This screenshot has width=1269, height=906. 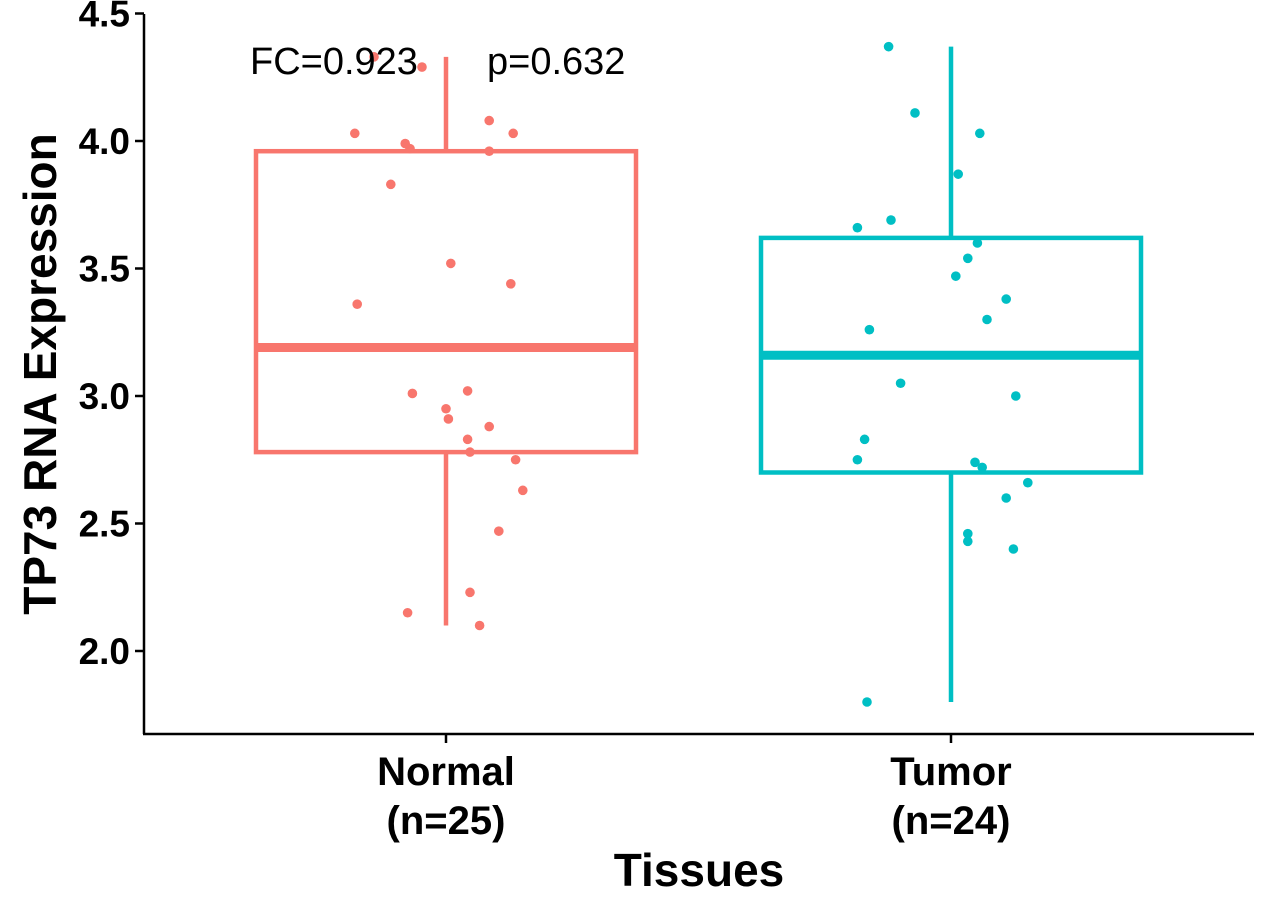 I want to click on normal-box, so click(x=446, y=301).